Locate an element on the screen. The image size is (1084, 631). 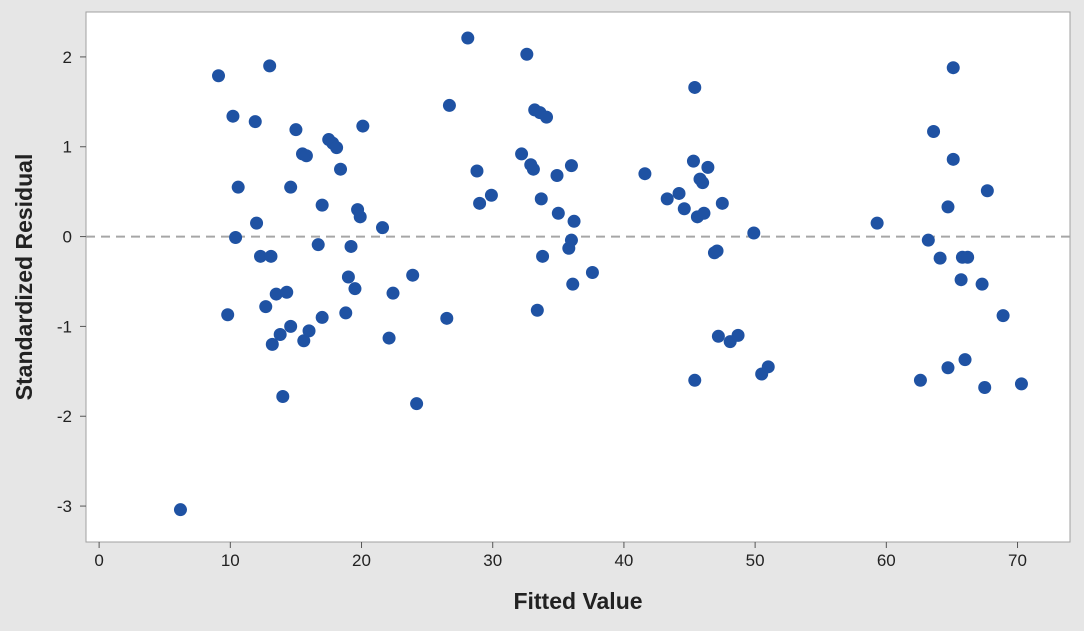
x-tick-label: 60 is located at coordinates (886, 560).